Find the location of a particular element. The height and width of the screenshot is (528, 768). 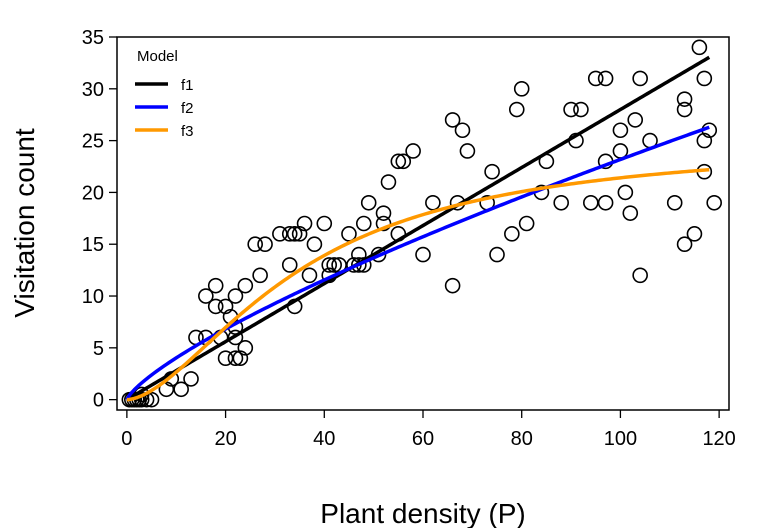

y-tick-label: 35 is located at coordinates (93, 38).